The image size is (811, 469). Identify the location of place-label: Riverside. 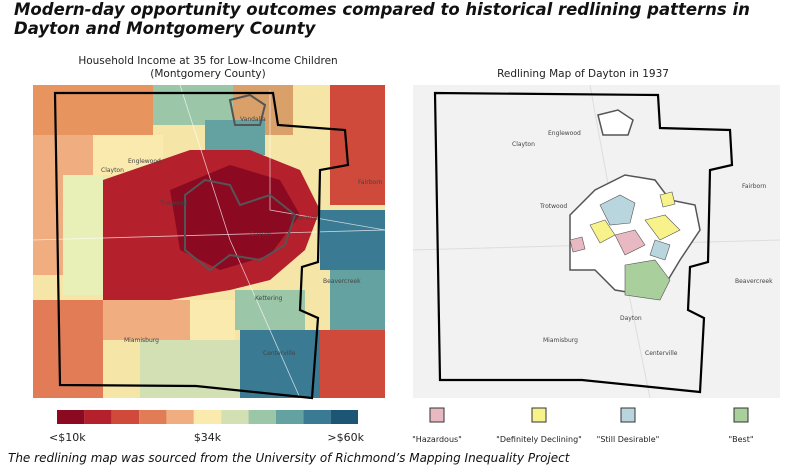
(304, 218).